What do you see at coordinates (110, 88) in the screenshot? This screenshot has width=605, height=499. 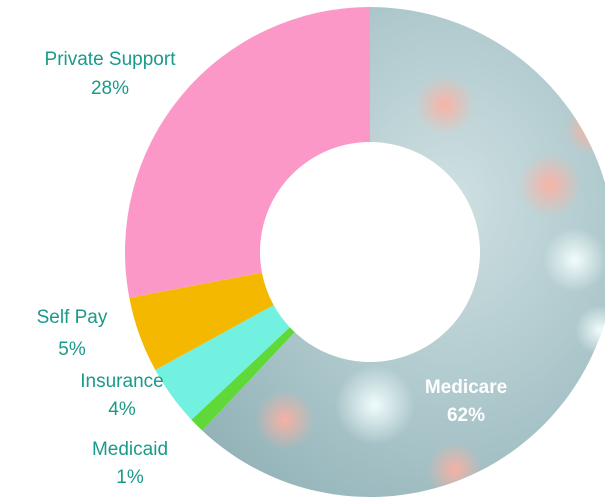 I see `slice-value-label: 28%` at bounding box center [110, 88].